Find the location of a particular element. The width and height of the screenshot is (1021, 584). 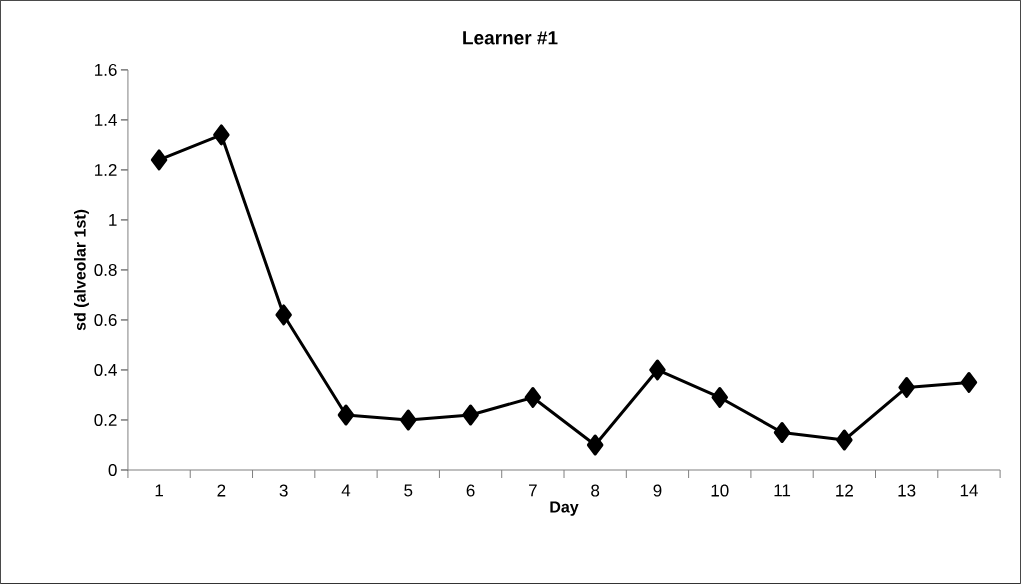

x-tick-label: 11 is located at coordinates (782, 490).